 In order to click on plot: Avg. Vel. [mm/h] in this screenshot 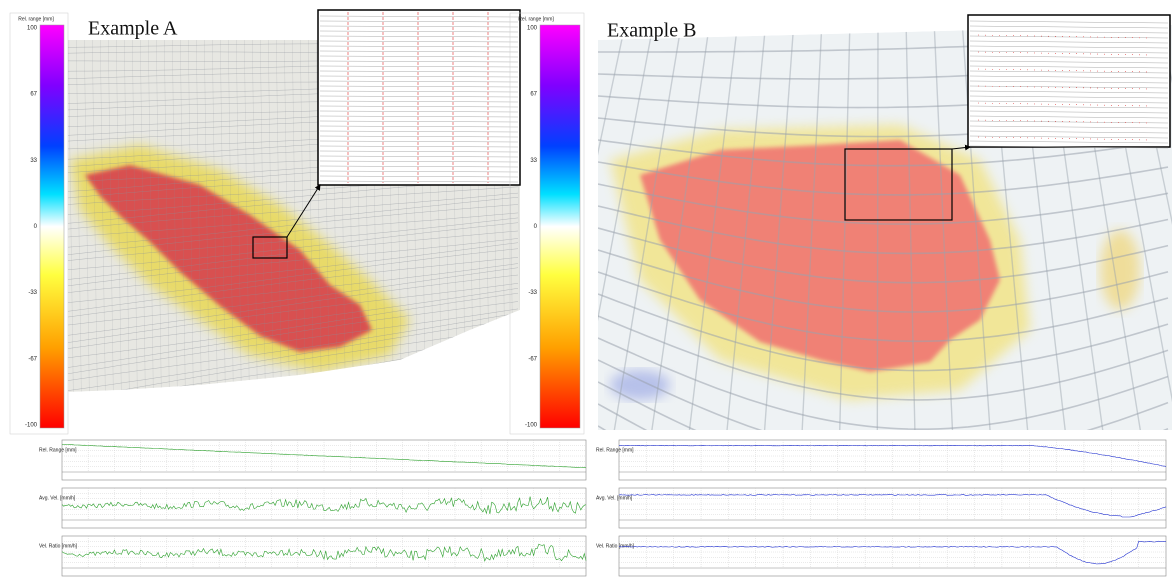, I will do `click(313, 508)`.